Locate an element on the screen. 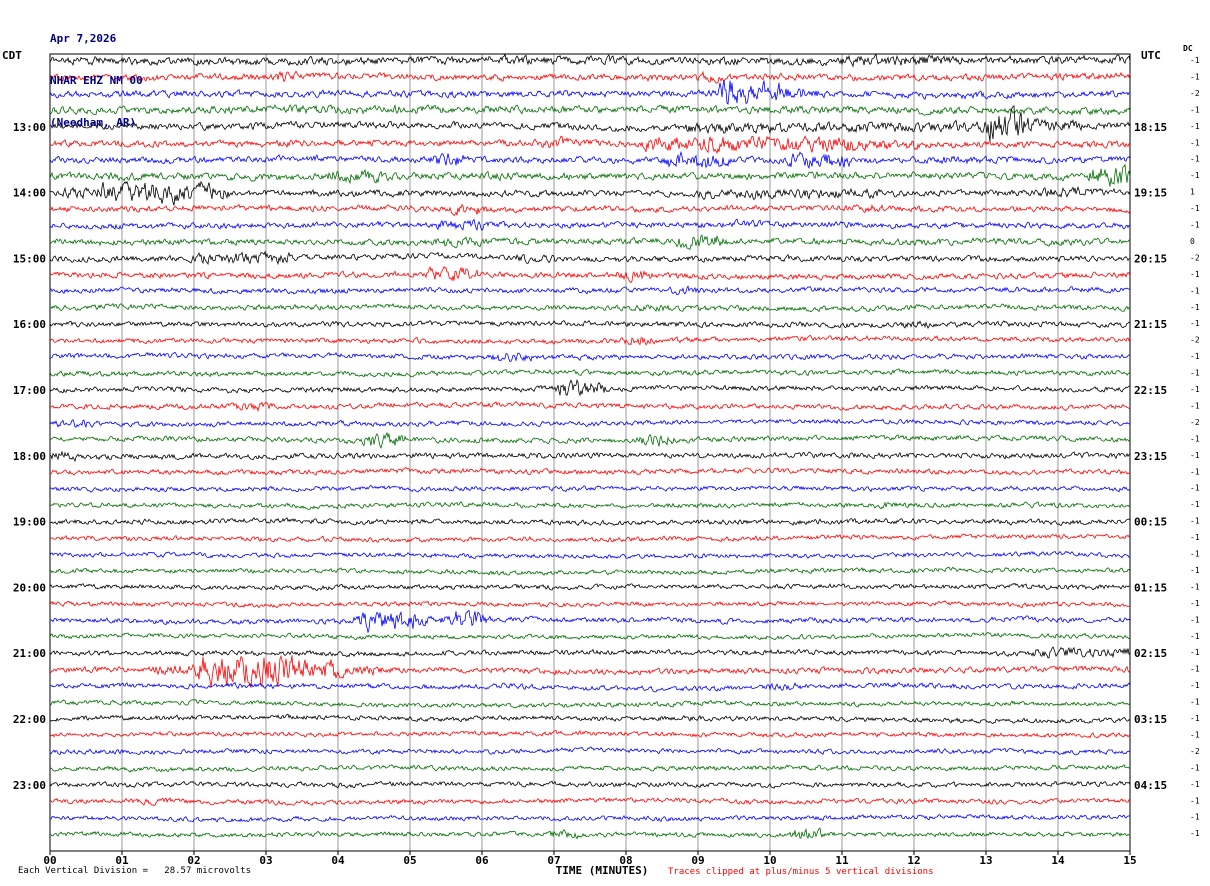 The image size is (1210, 886). hour-label-left: 15:00 is located at coordinates (29, 258).